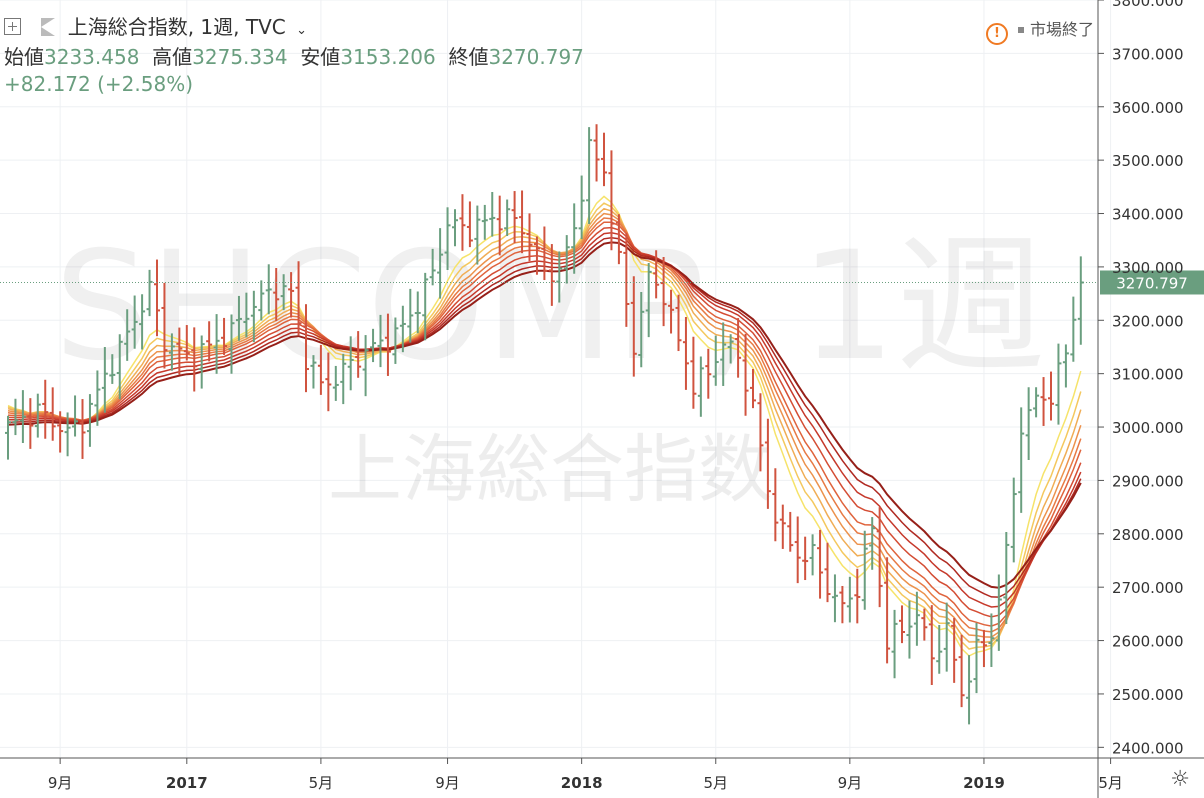 This screenshot has height=798, width=1204. I want to click on open-value: 3233.458, so click(92, 57).